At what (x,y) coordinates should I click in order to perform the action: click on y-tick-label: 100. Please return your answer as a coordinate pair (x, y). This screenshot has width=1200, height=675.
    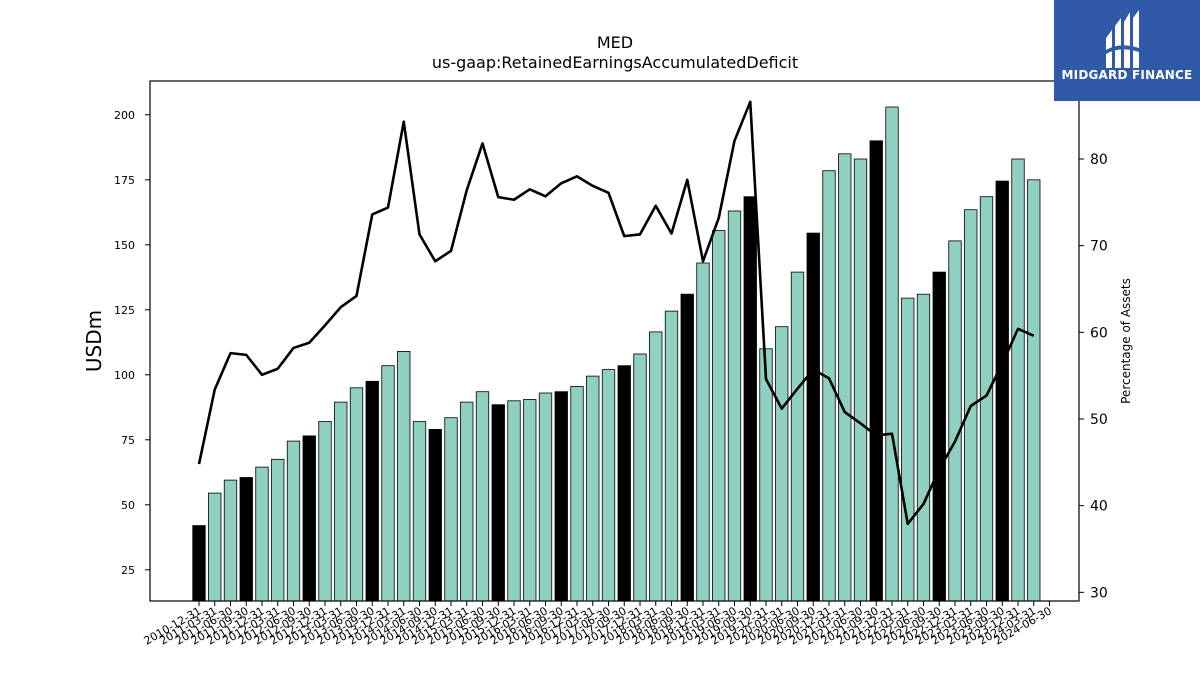
    Looking at the image, I should click on (124, 375).